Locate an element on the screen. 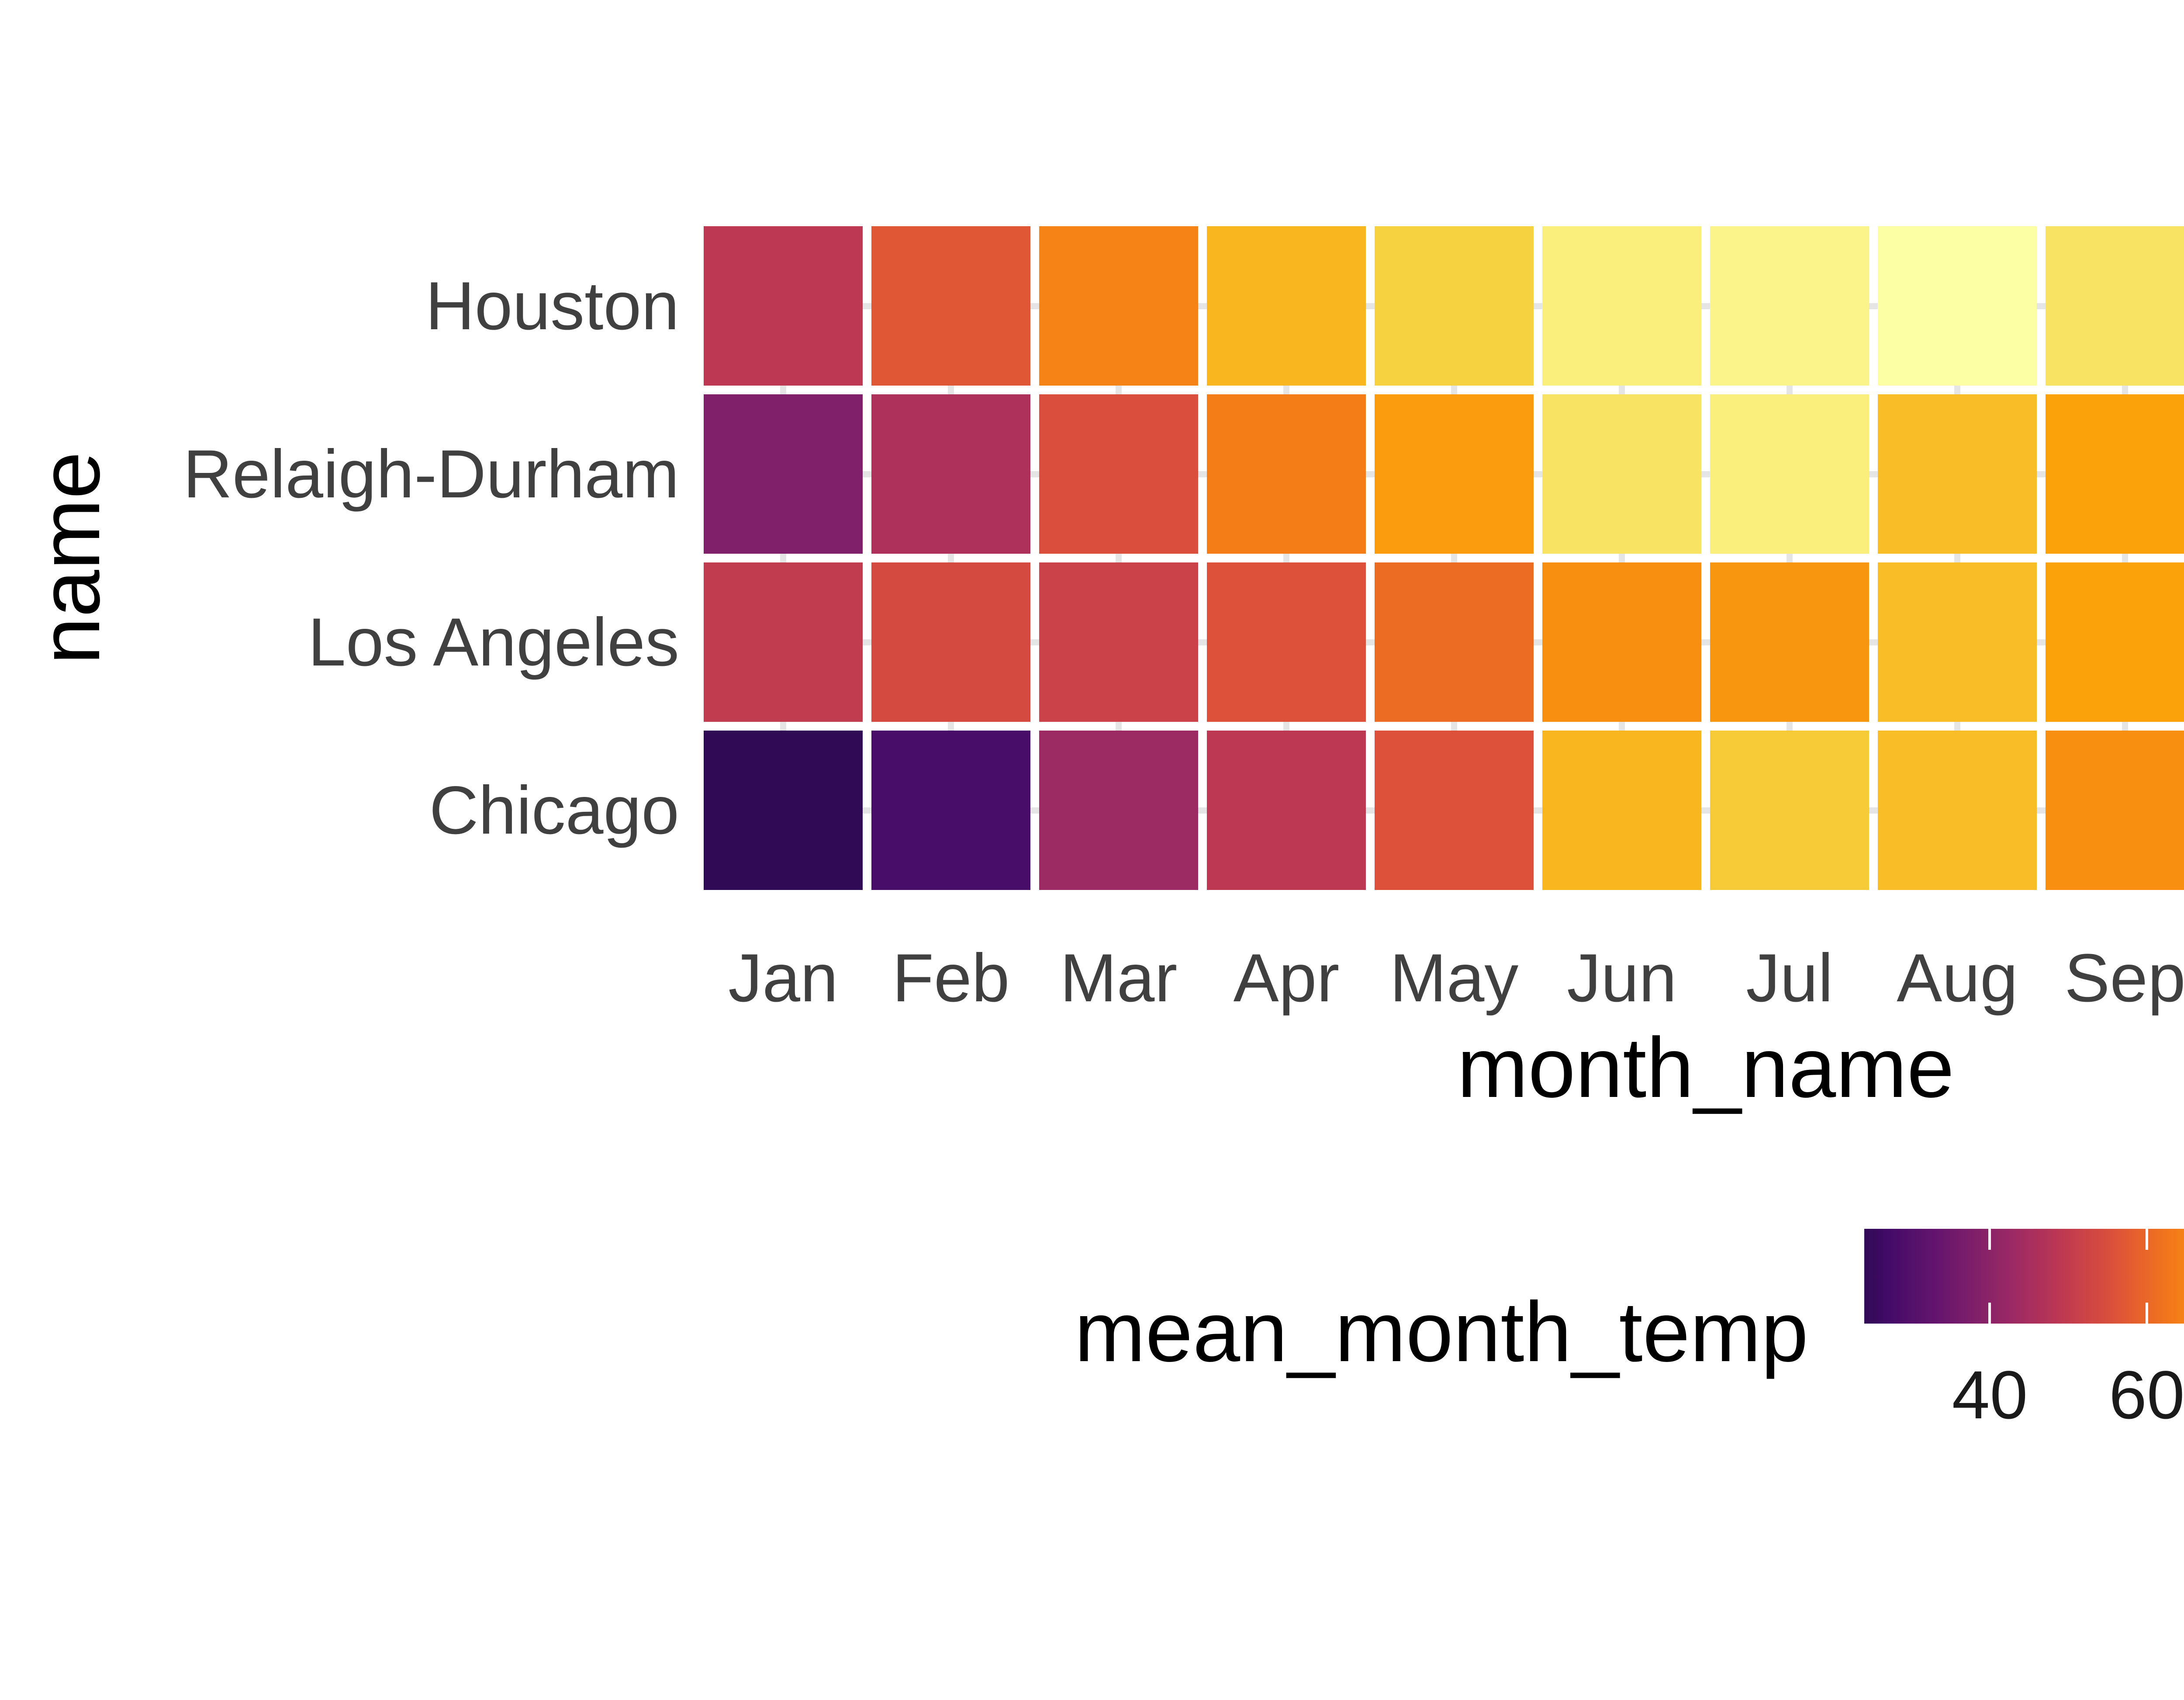 This screenshot has width=2184, height=1700. x-axis-label: Jan is located at coordinates (783, 978).